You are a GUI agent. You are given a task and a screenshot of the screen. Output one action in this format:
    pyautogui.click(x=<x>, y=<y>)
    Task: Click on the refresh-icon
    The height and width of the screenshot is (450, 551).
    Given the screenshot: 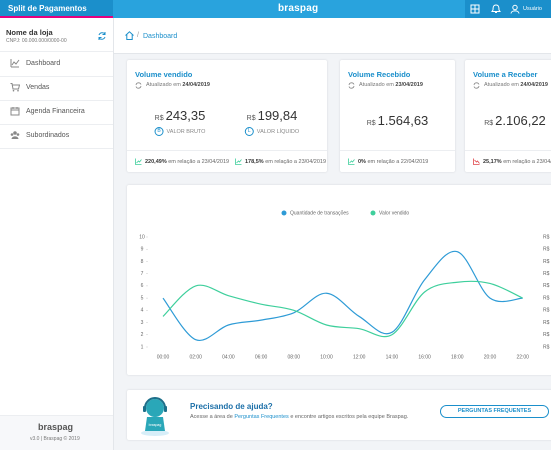 What is the action you would take?
    pyautogui.click(x=476, y=85)
    